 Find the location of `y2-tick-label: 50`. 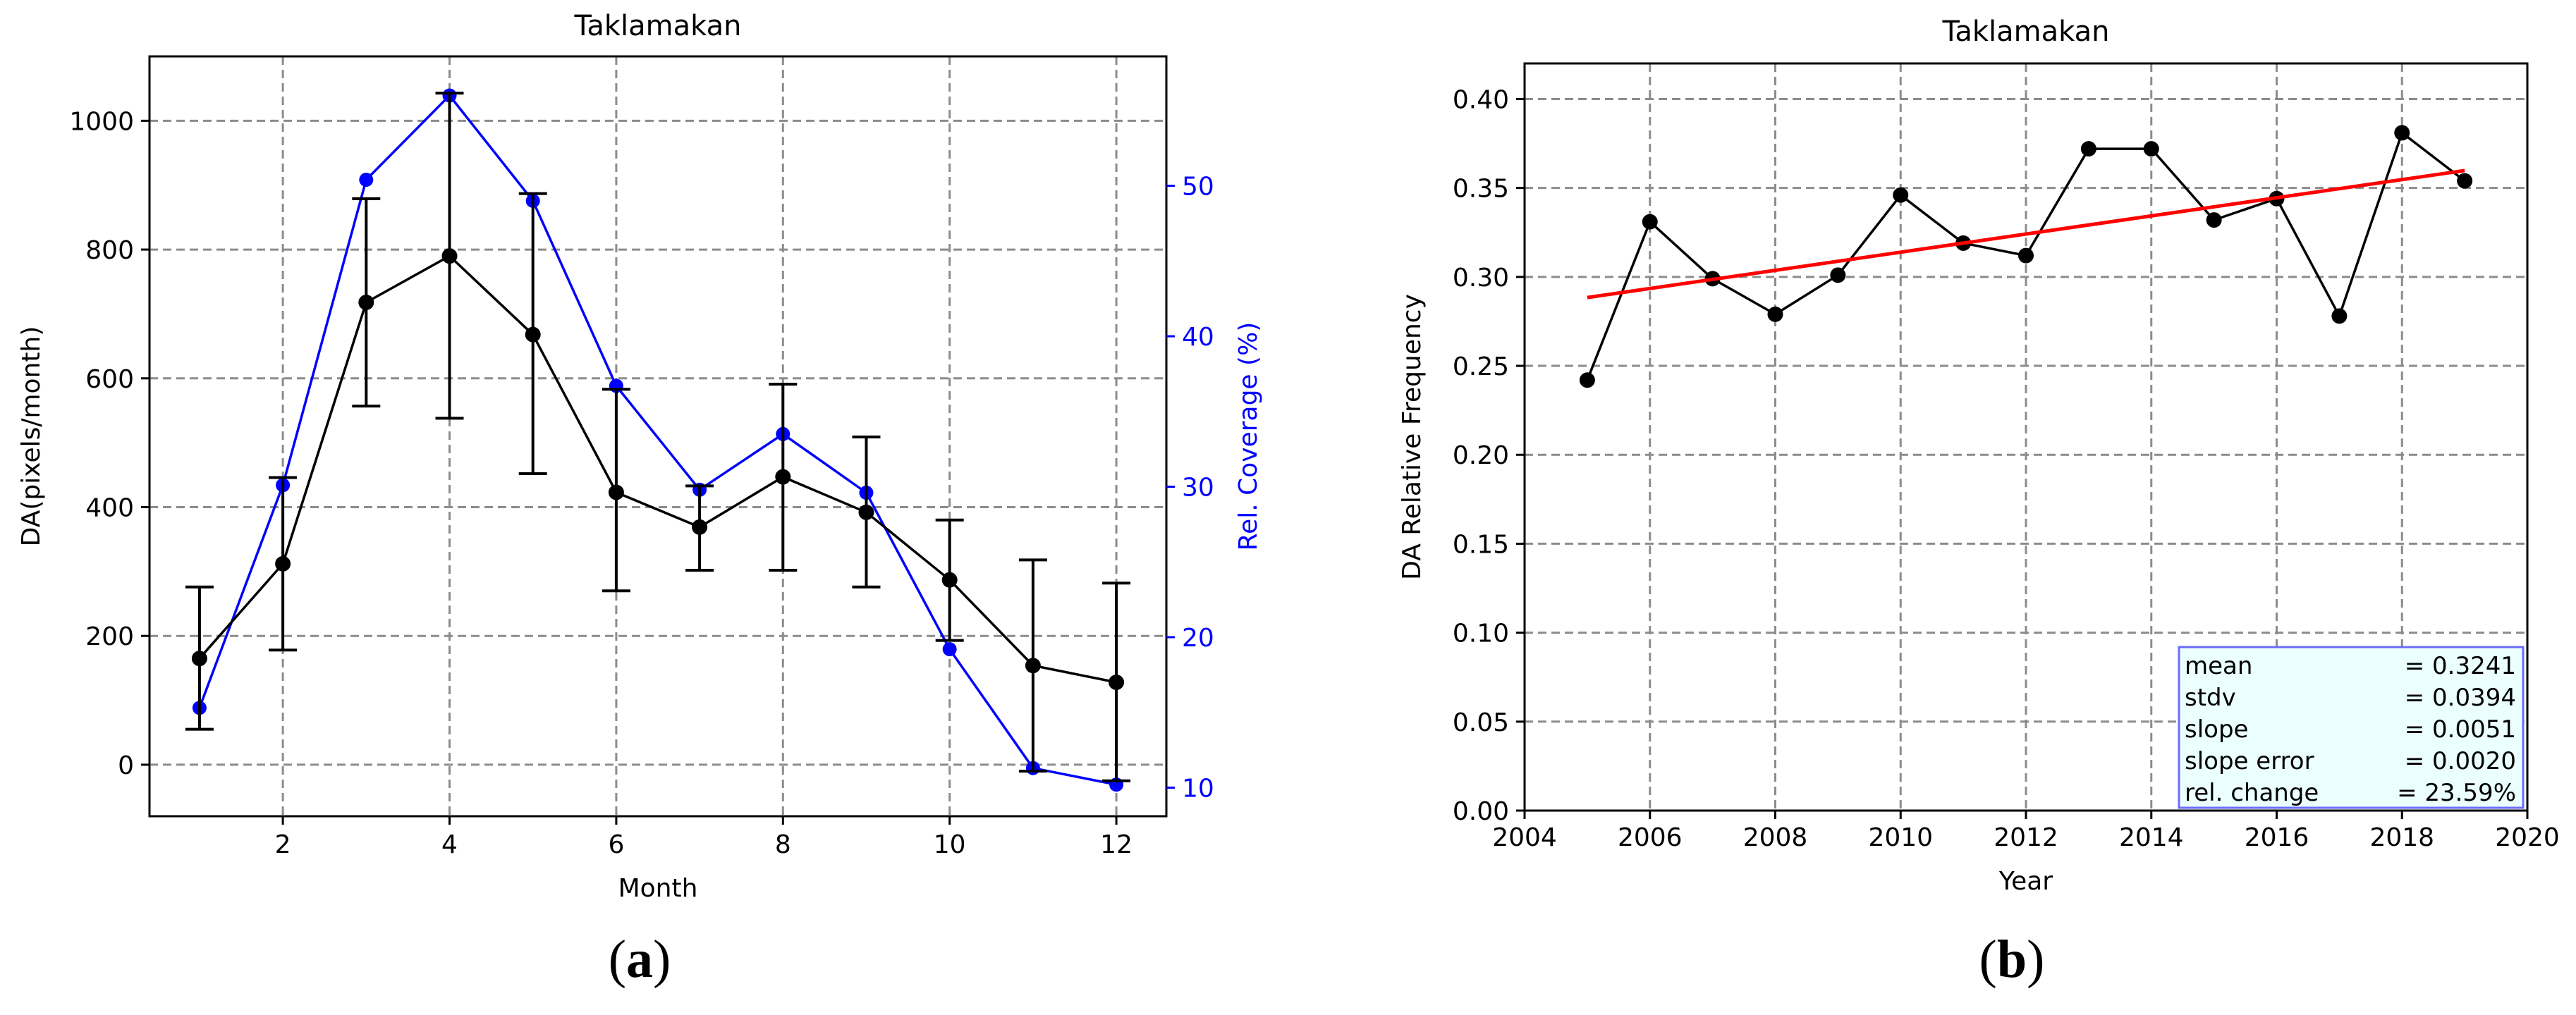

y2-tick-label: 50 is located at coordinates (1198, 187).